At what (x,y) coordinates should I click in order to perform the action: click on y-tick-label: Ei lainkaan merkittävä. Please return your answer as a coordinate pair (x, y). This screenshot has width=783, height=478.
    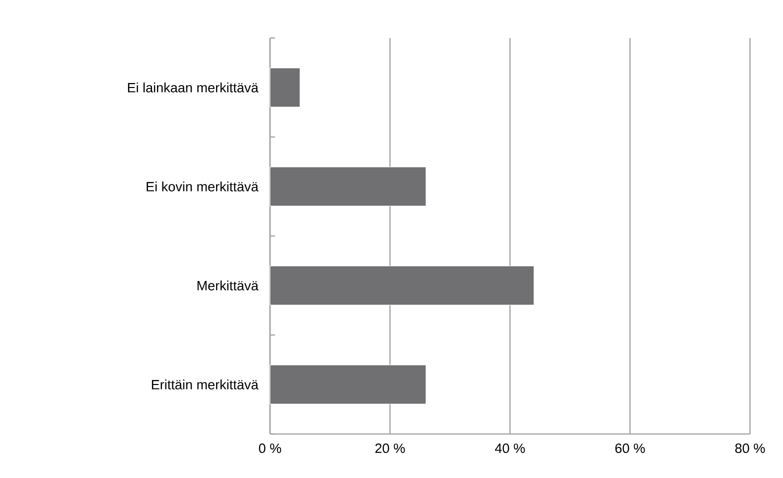
    Looking at the image, I should click on (193, 87).